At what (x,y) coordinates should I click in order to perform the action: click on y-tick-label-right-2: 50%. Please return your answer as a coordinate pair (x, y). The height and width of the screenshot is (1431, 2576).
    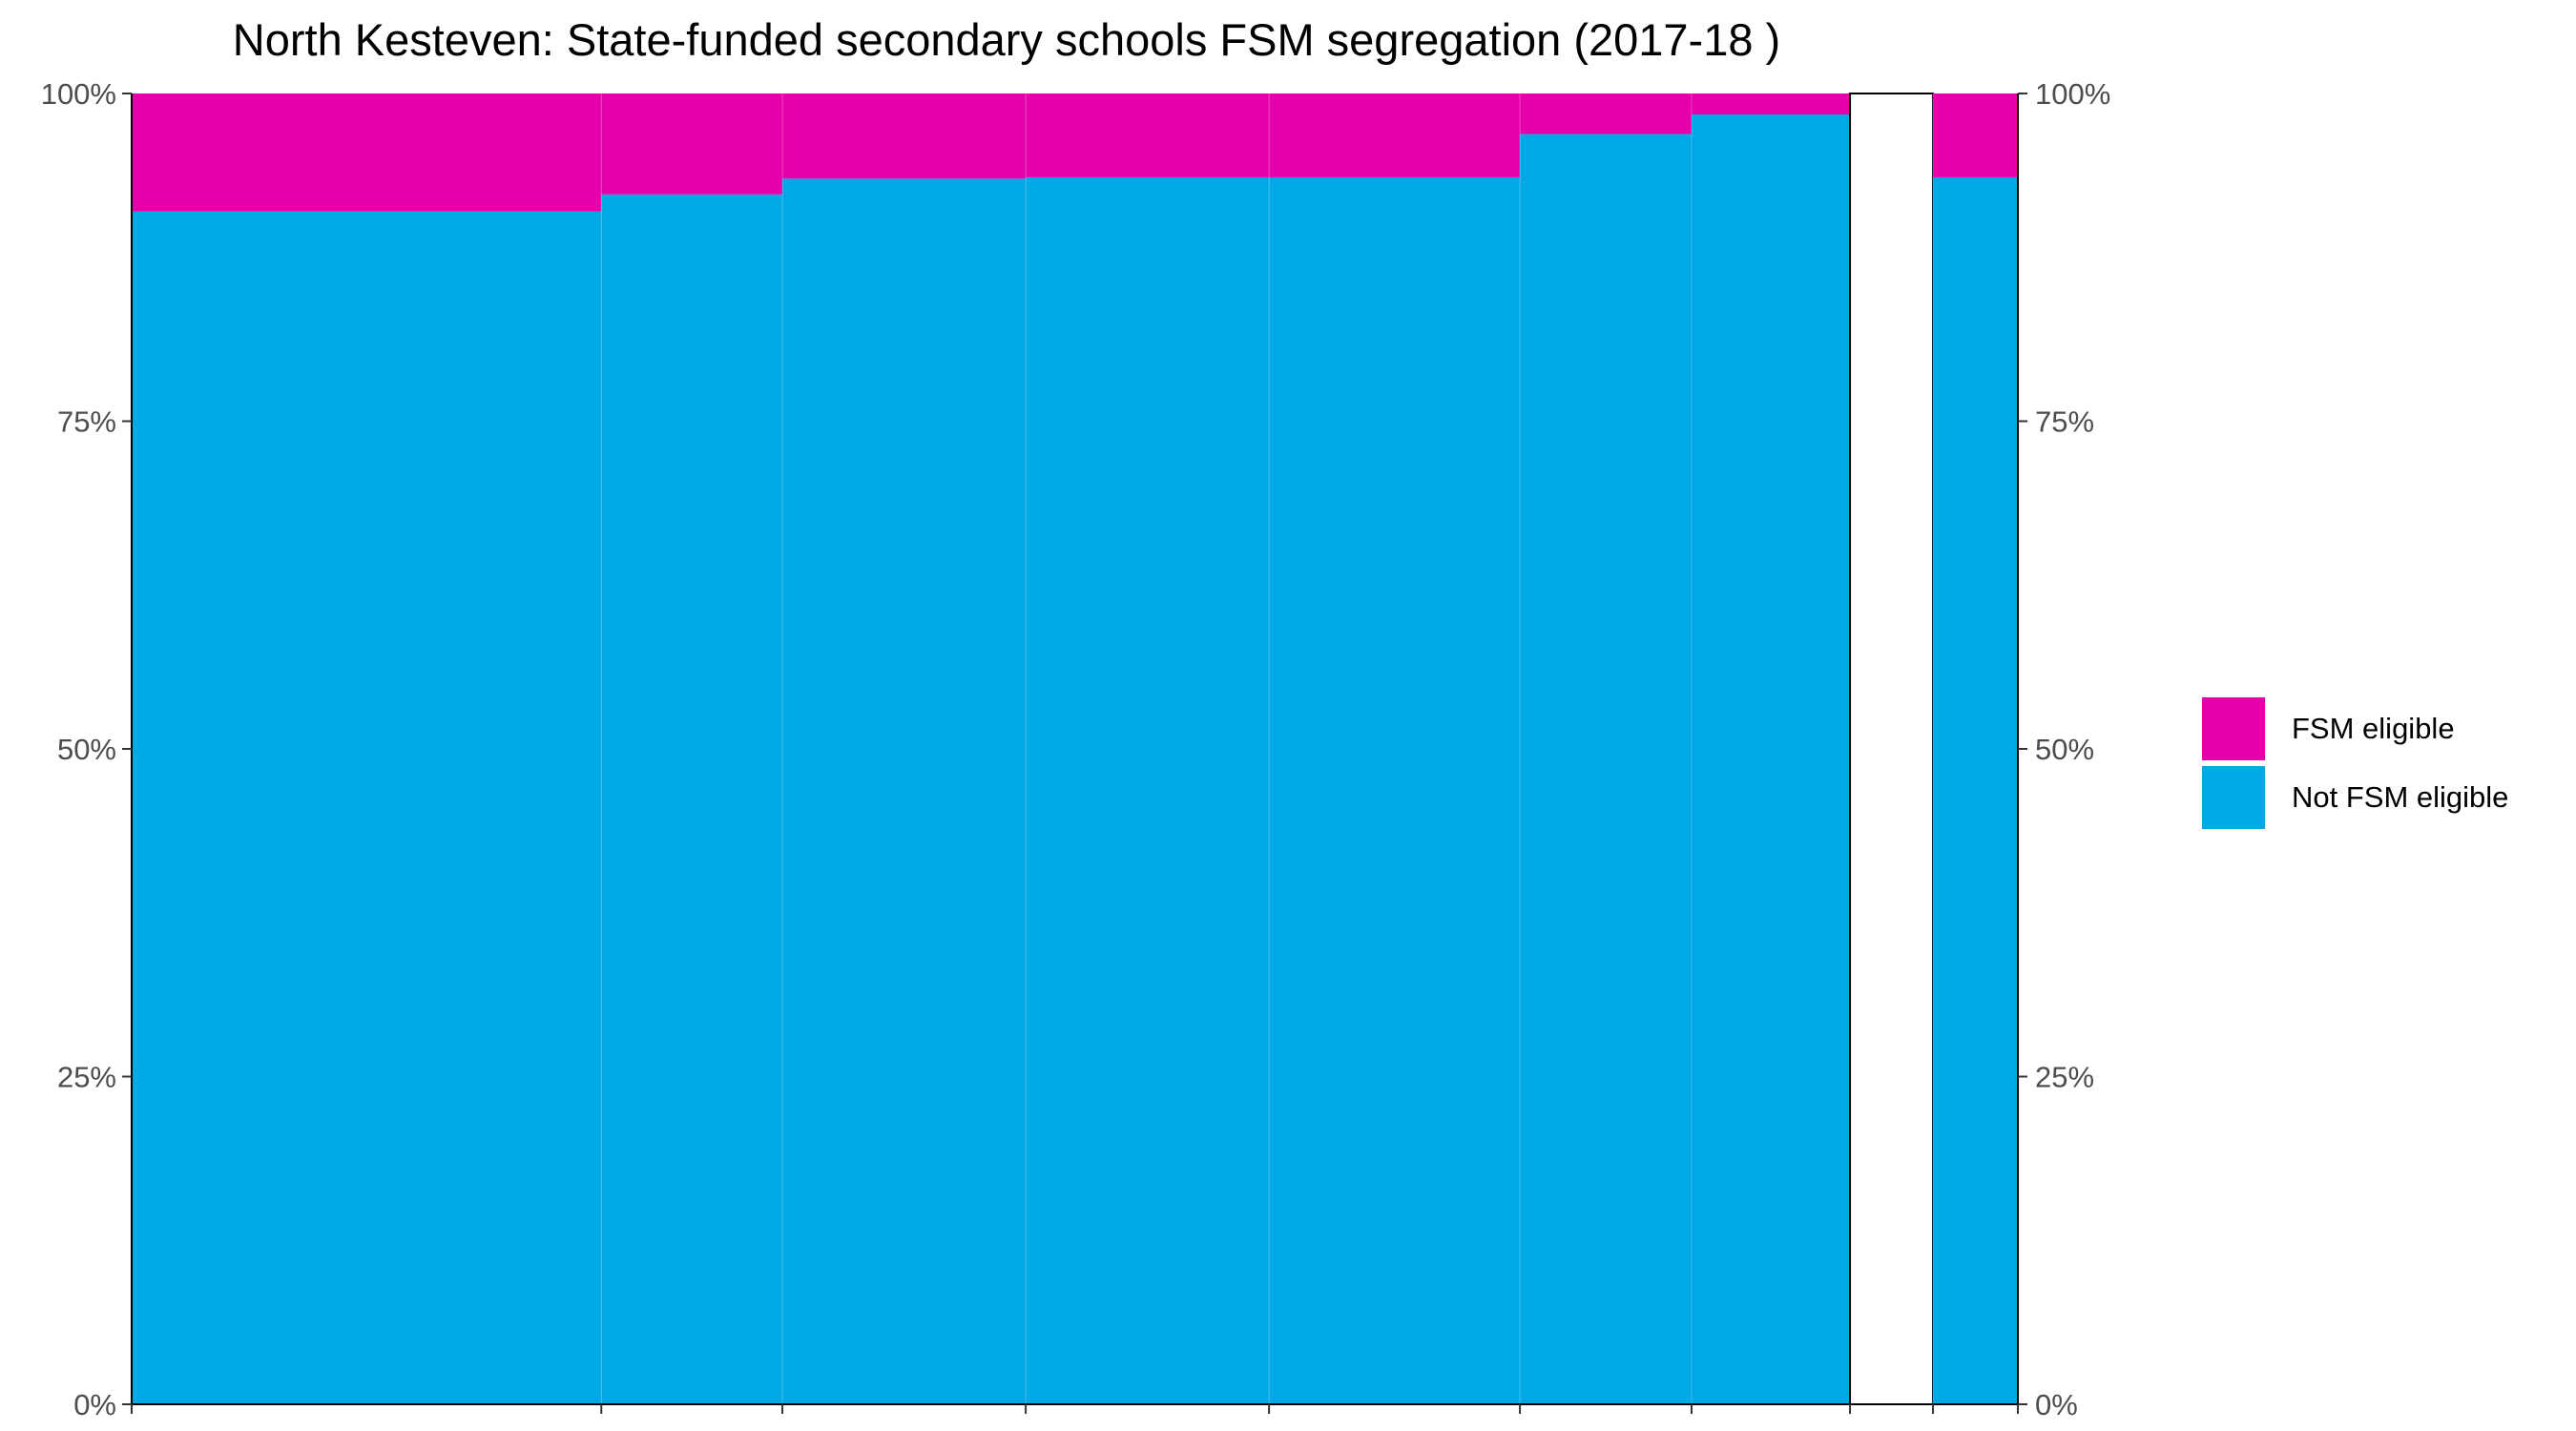
    Looking at the image, I should click on (2064, 749).